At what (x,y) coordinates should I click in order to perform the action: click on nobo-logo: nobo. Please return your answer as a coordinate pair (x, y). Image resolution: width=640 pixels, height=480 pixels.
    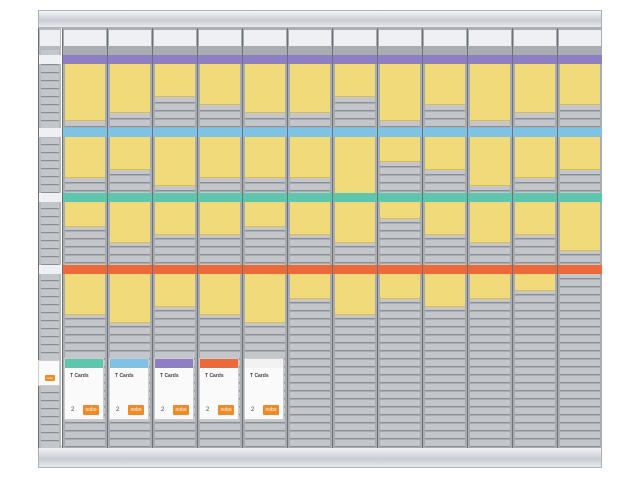
    Looking at the image, I should click on (136, 410).